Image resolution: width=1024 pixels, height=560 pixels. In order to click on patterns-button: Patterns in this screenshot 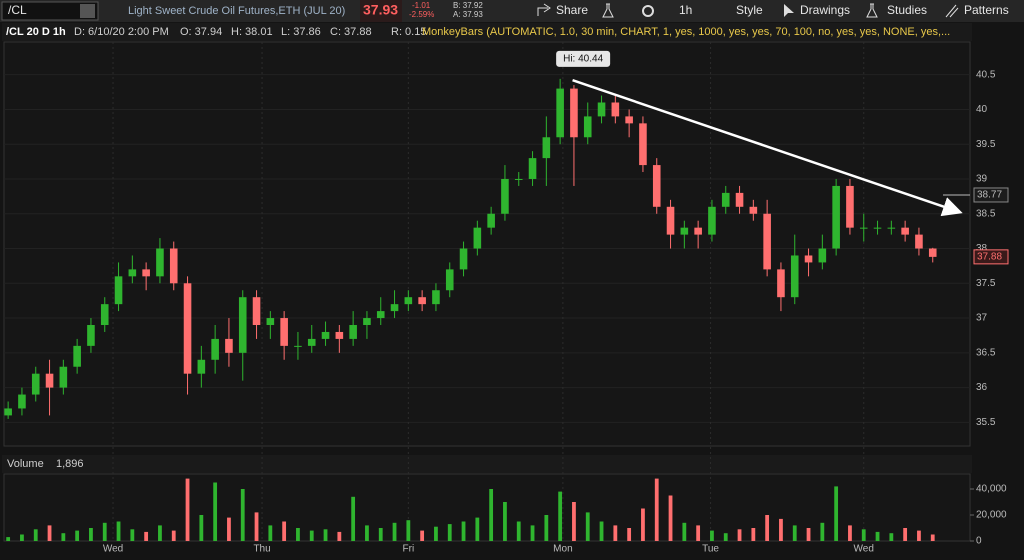, I will do `click(986, 10)`.